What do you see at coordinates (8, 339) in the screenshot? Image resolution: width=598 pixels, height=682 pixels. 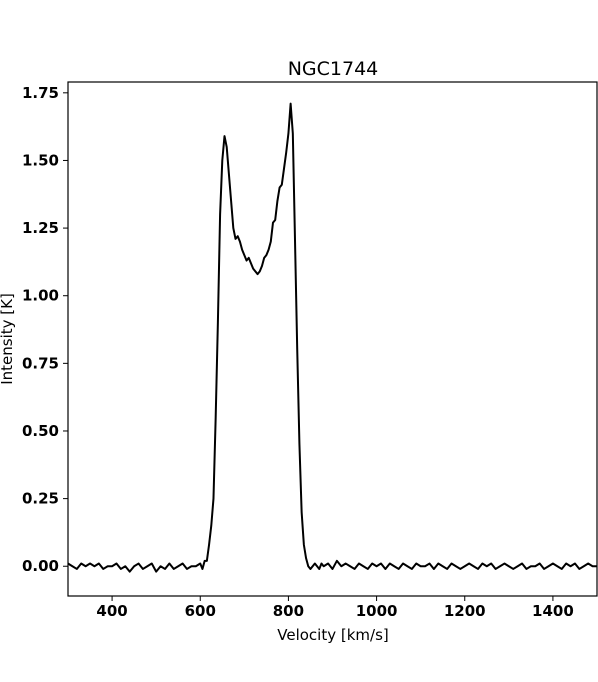 I see `y-axis-title: Intensity [K]` at bounding box center [8, 339].